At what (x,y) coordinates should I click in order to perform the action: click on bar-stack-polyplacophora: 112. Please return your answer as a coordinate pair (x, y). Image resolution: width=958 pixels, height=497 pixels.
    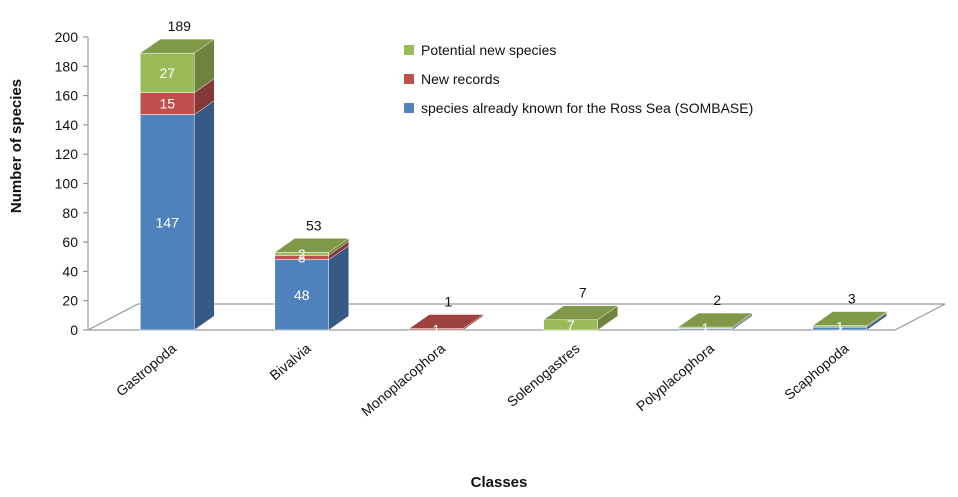
    Looking at the image, I should click on (715, 314).